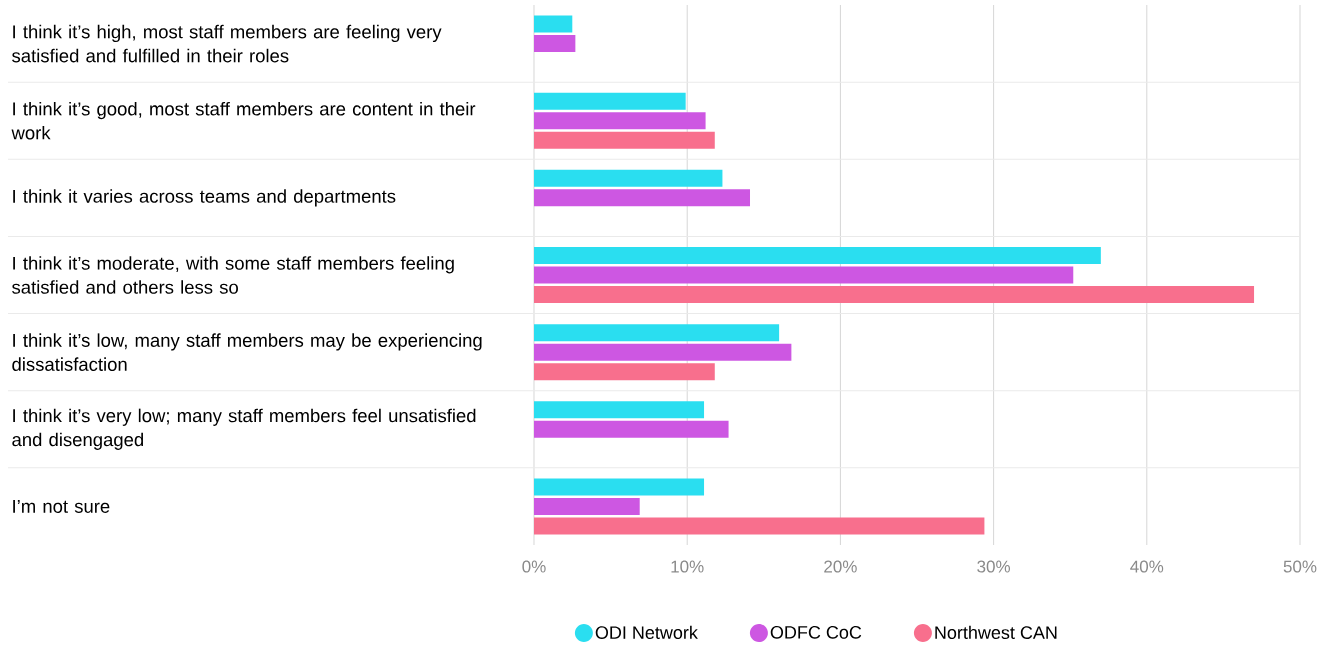 The width and height of the screenshot is (1334, 646). What do you see at coordinates (816, 632) in the screenshot?
I see `legend-label: ODFC CoC` at bounding box center [816, 632].